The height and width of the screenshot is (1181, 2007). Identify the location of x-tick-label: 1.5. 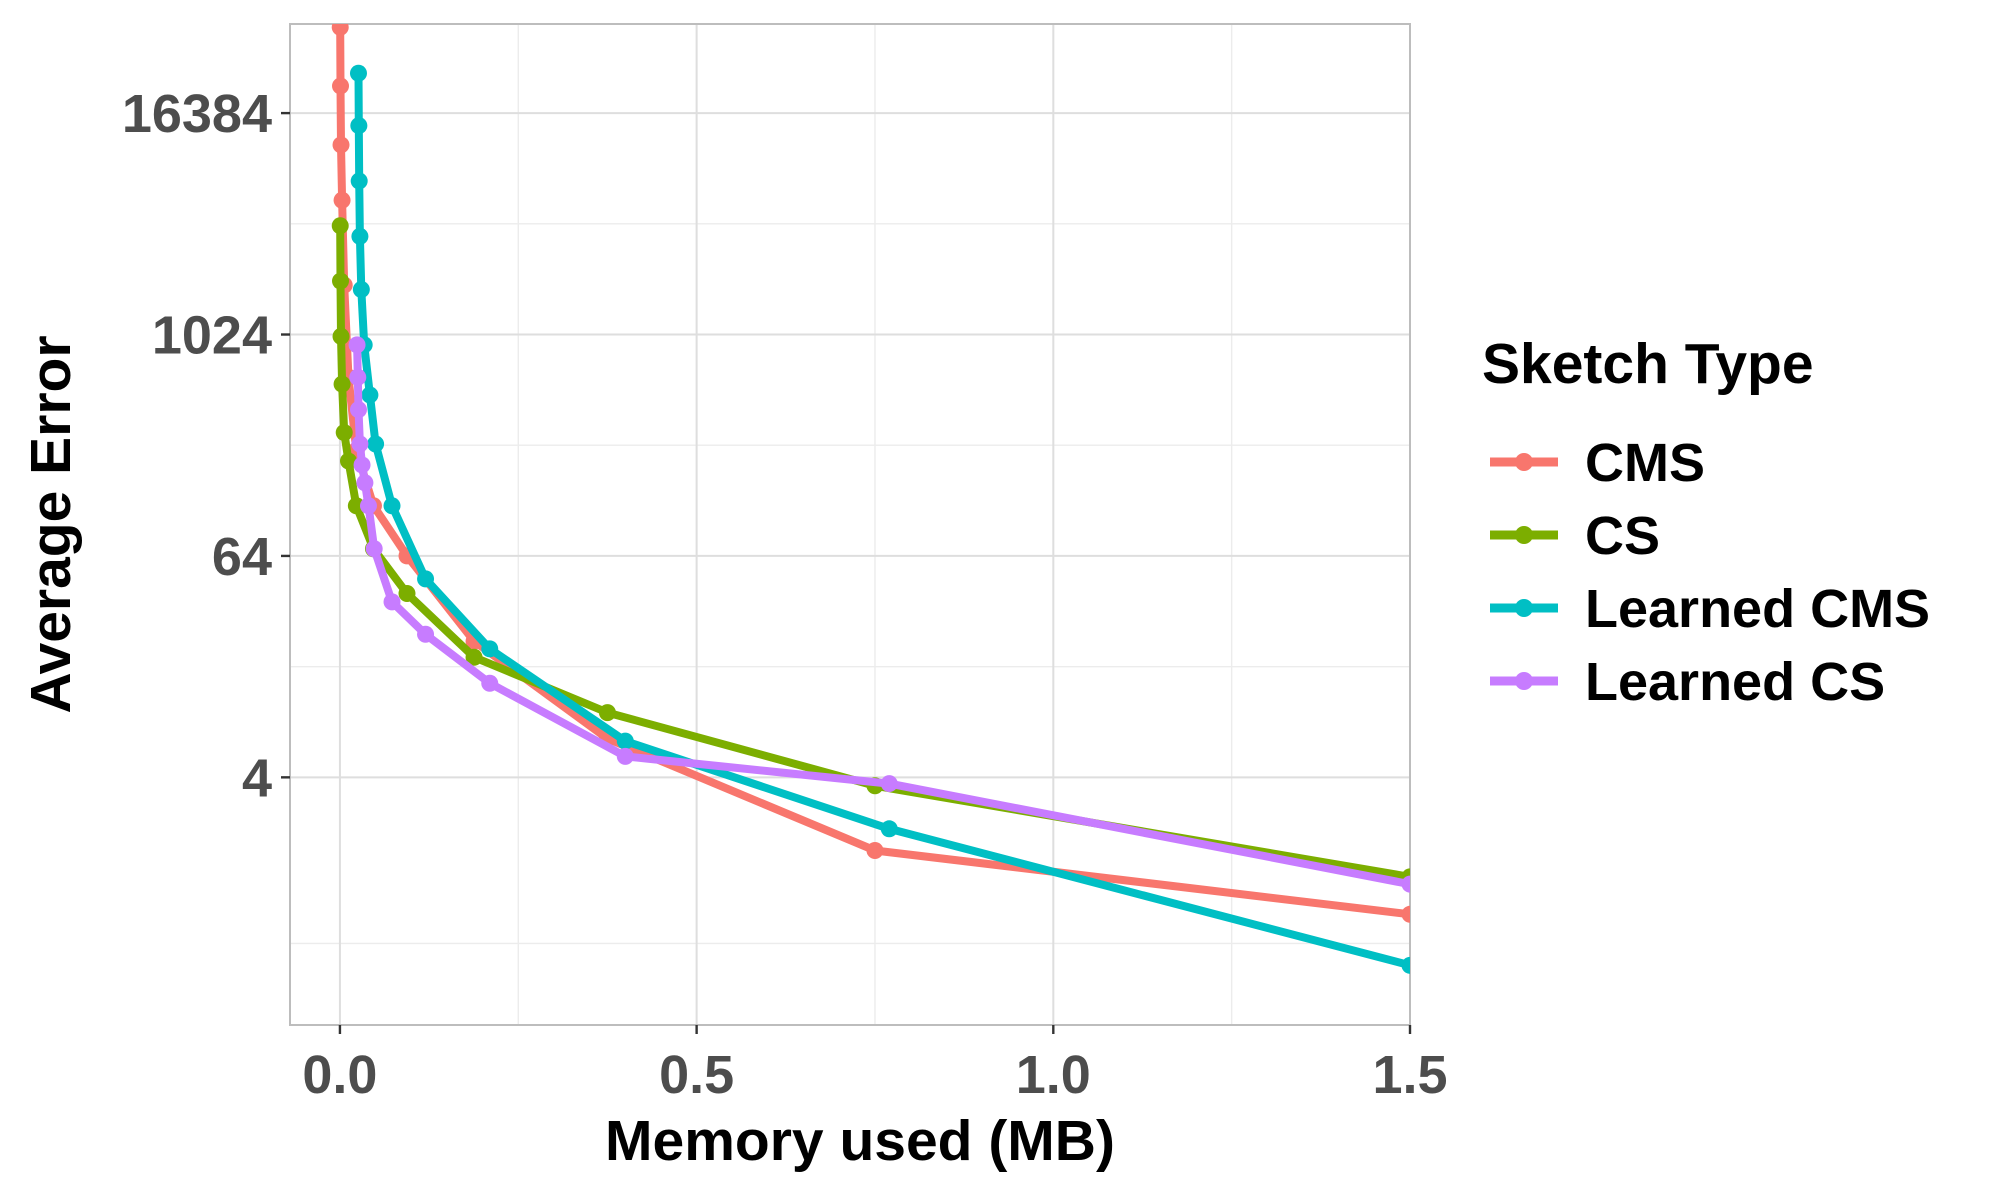
(1409, 1075).